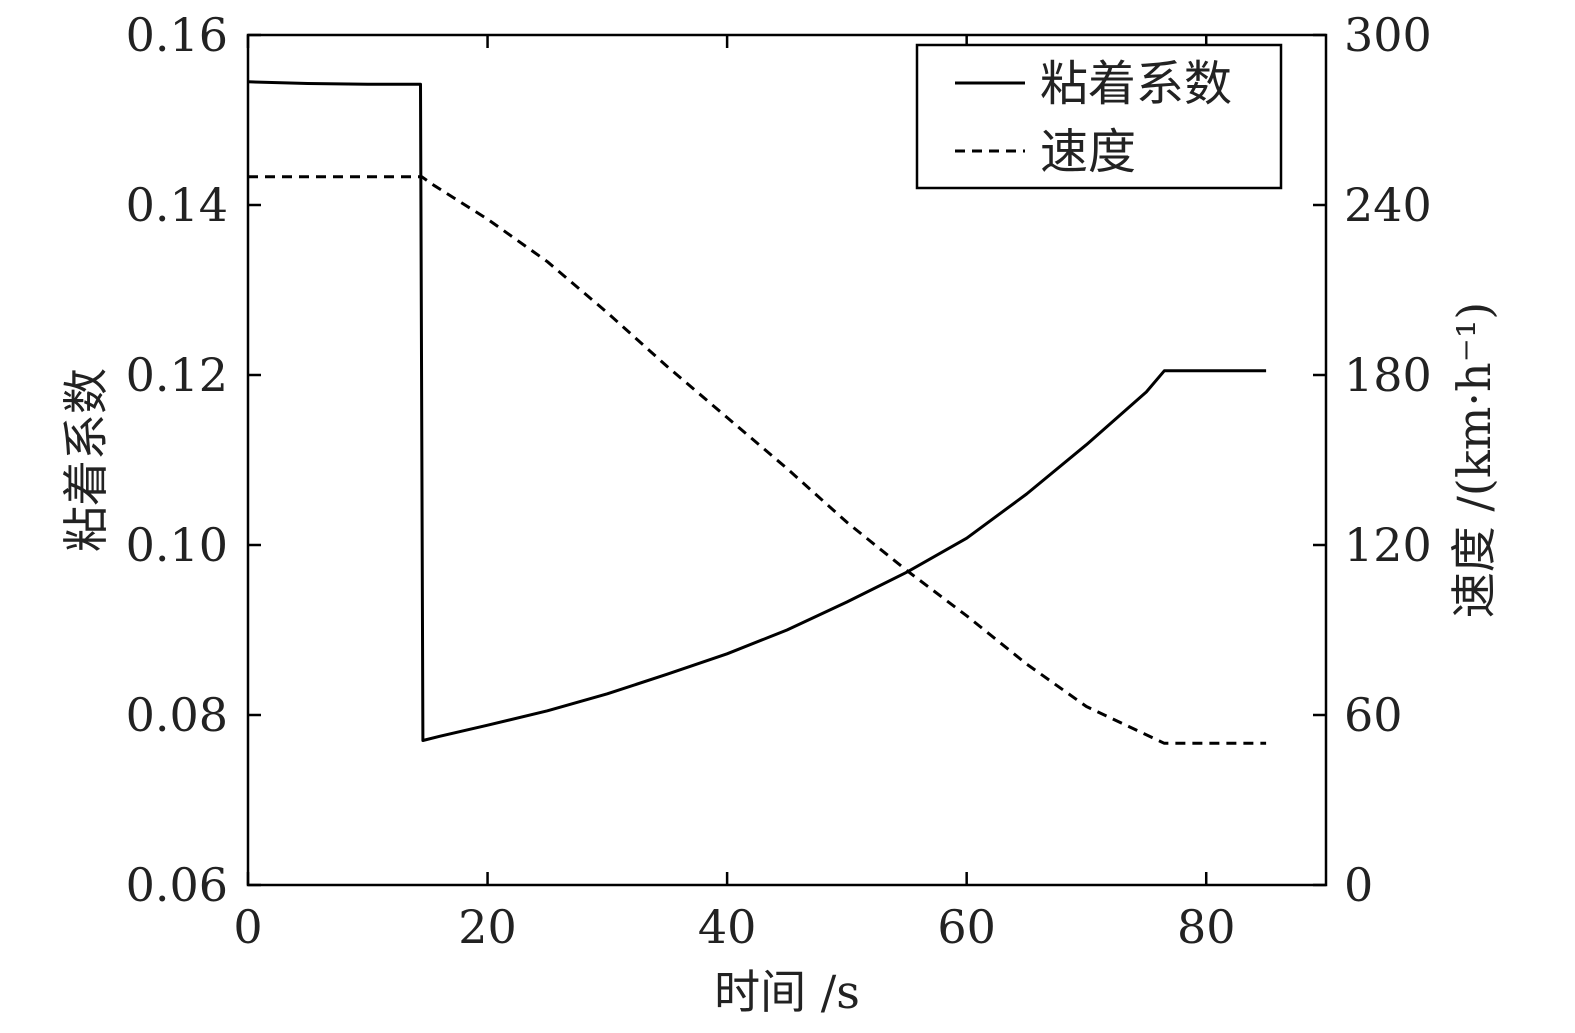  Describe the element at coordinates (177, 885) in the screenshot. I see `y-left-tick-label: 0.06` at that location.